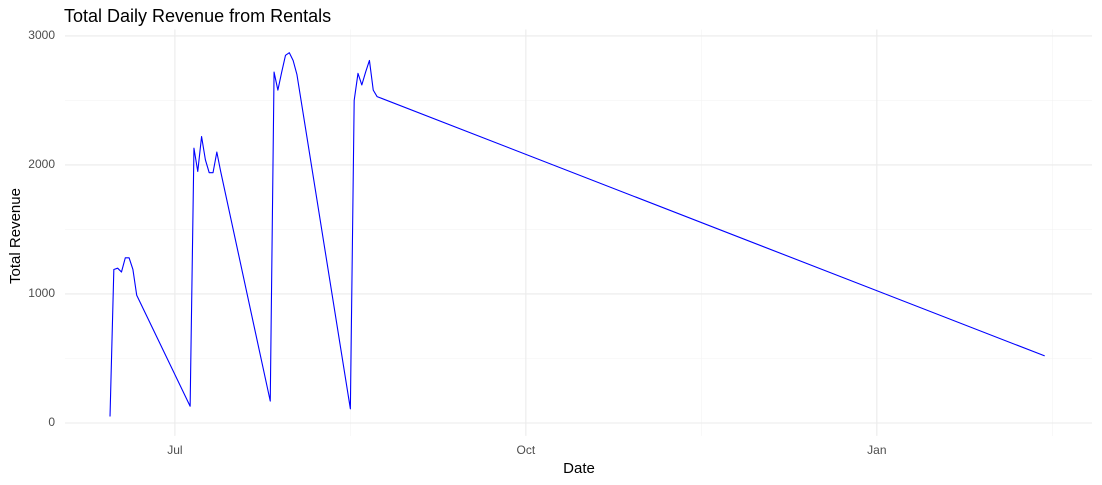 This screenshot has height=485, width=1102. What do you see at coordinates (197, 16) in the screenshot?
I see `chart-title: Total Daily Revenue from Rentals` at bounding box center [197, 16].